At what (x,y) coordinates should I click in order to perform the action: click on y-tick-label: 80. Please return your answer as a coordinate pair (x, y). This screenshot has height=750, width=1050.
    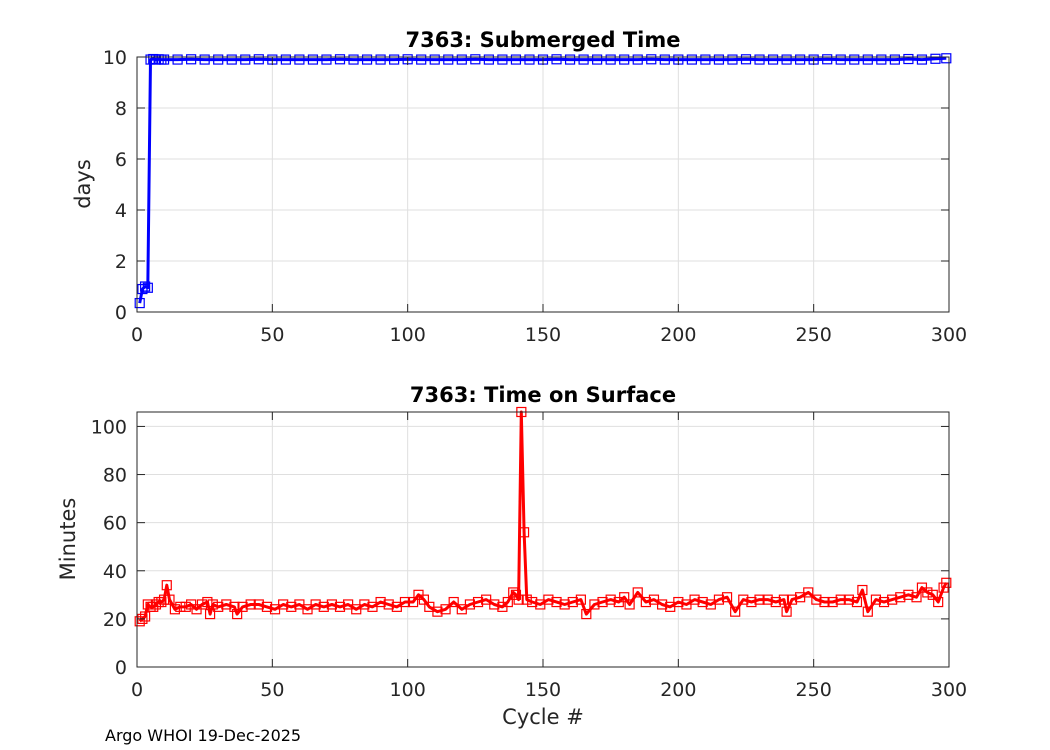
    Looking at the image, I should click on (115, 476).